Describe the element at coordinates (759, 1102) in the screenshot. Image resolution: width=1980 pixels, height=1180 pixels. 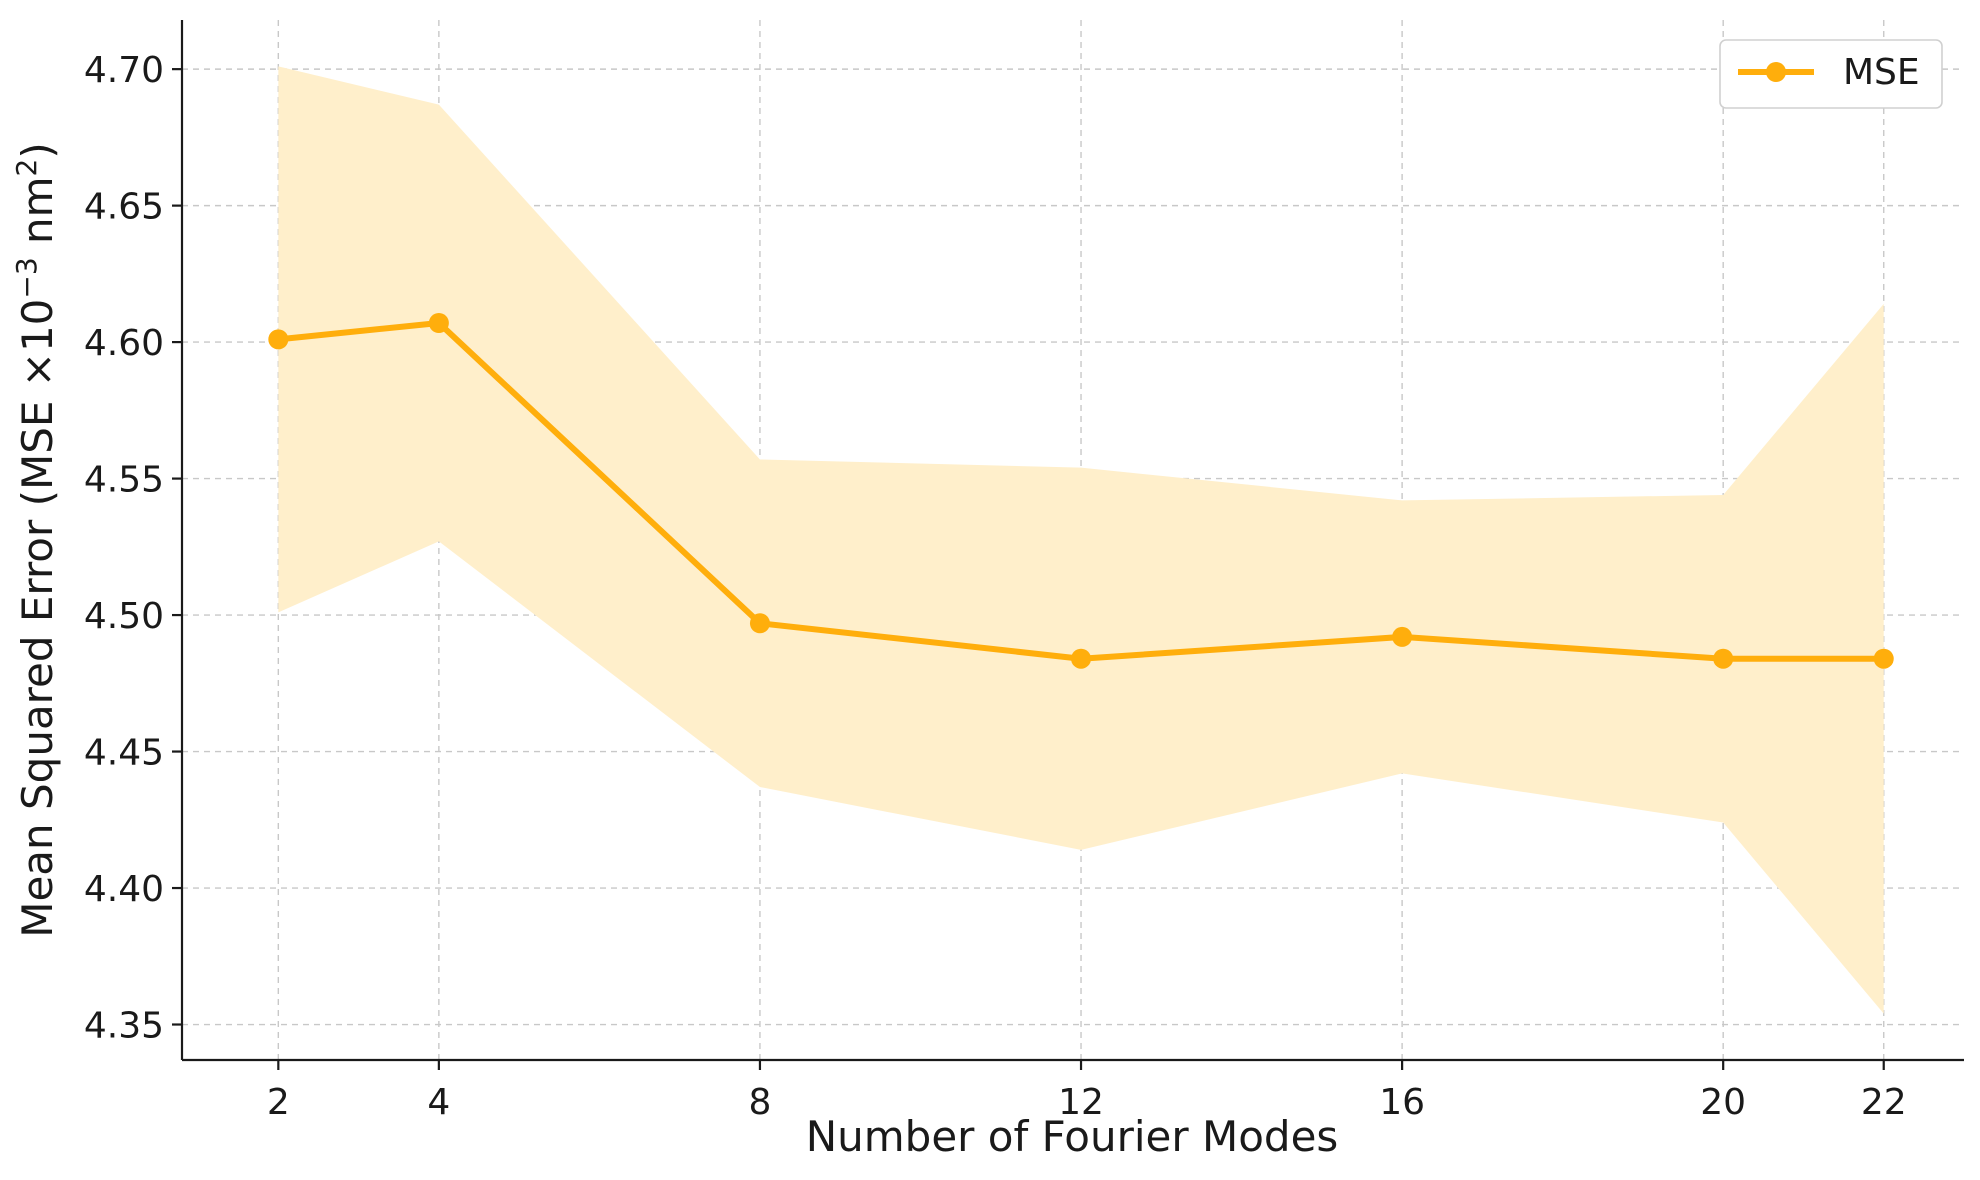
I see `x-tick-label: 8` at that location.